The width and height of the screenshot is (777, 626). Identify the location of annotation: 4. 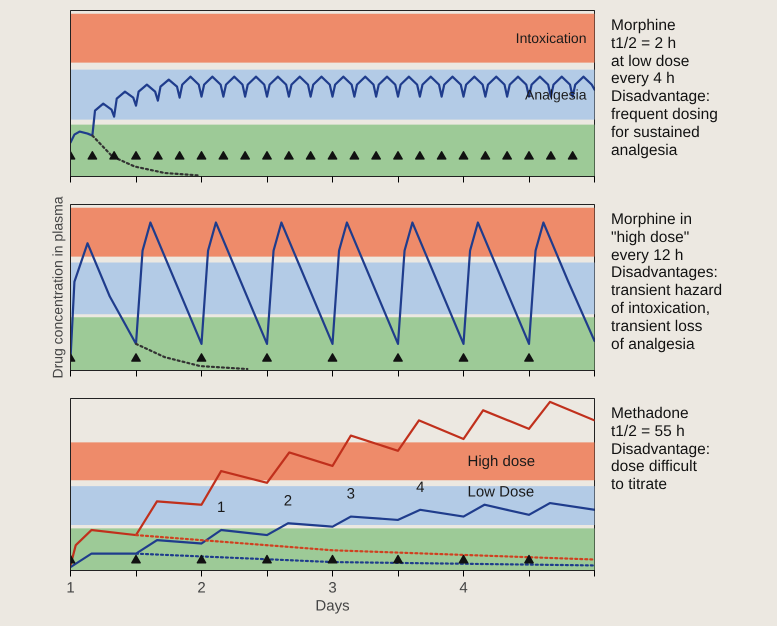
(420, 487).